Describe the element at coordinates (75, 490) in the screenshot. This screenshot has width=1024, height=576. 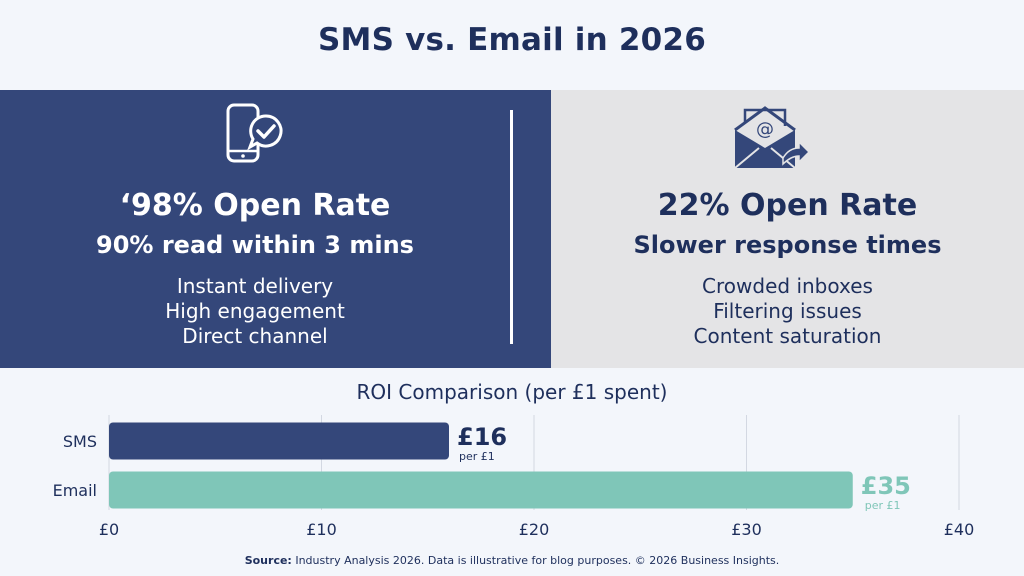
I see `category-label: Email` at that location.